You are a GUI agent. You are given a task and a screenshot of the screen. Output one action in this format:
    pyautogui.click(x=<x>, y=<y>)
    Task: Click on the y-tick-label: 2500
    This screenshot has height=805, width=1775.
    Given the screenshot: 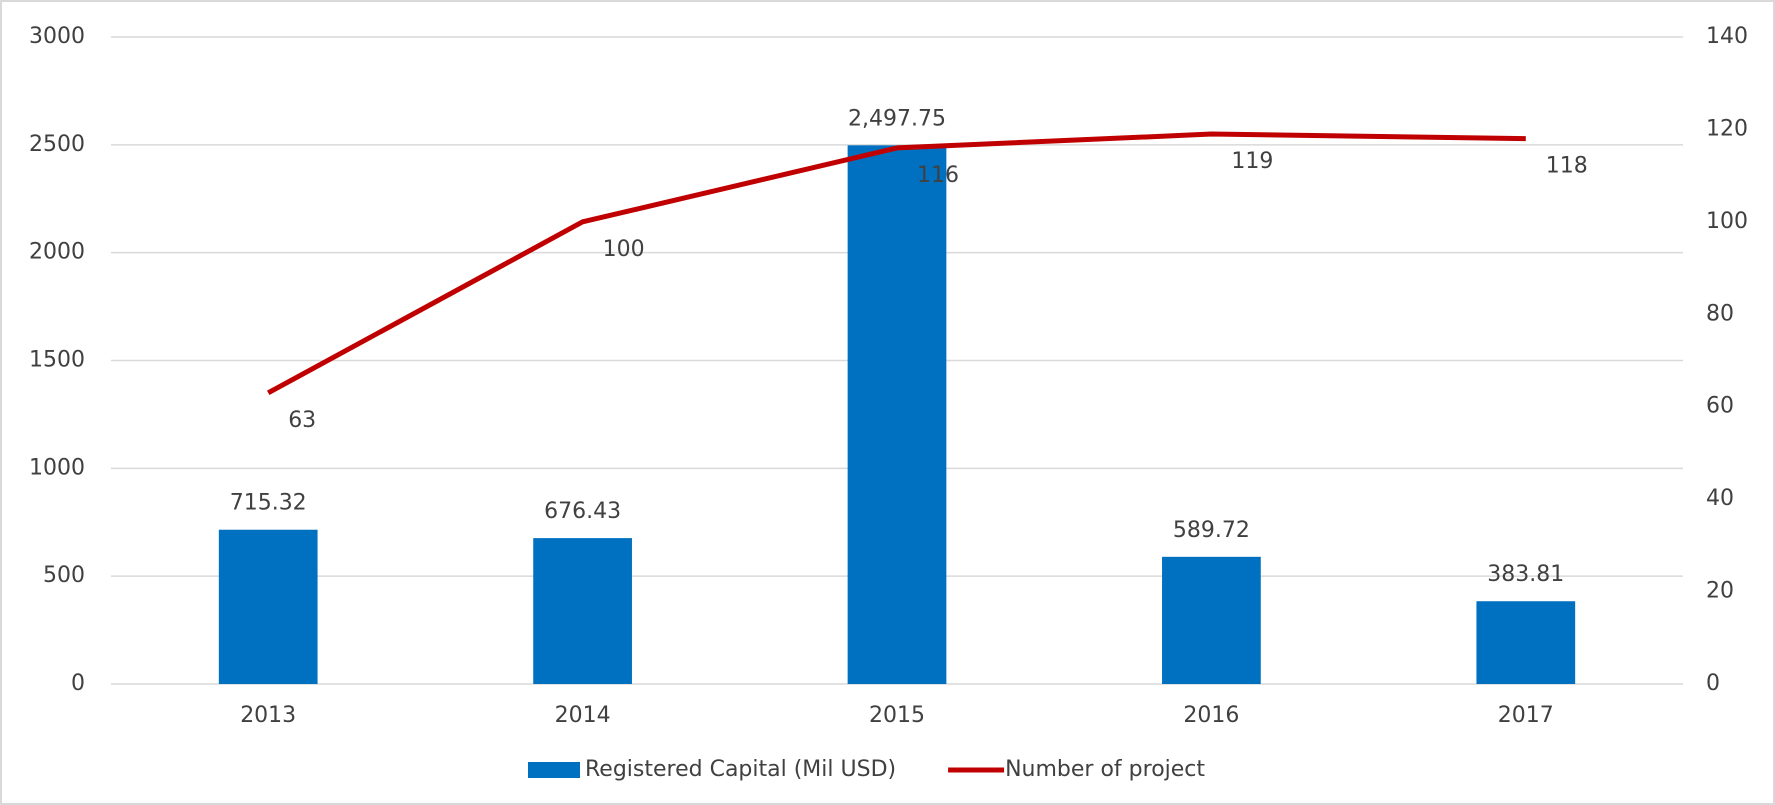 What is the action you would take?
    pyautogui.click(x=57, y=144)
    